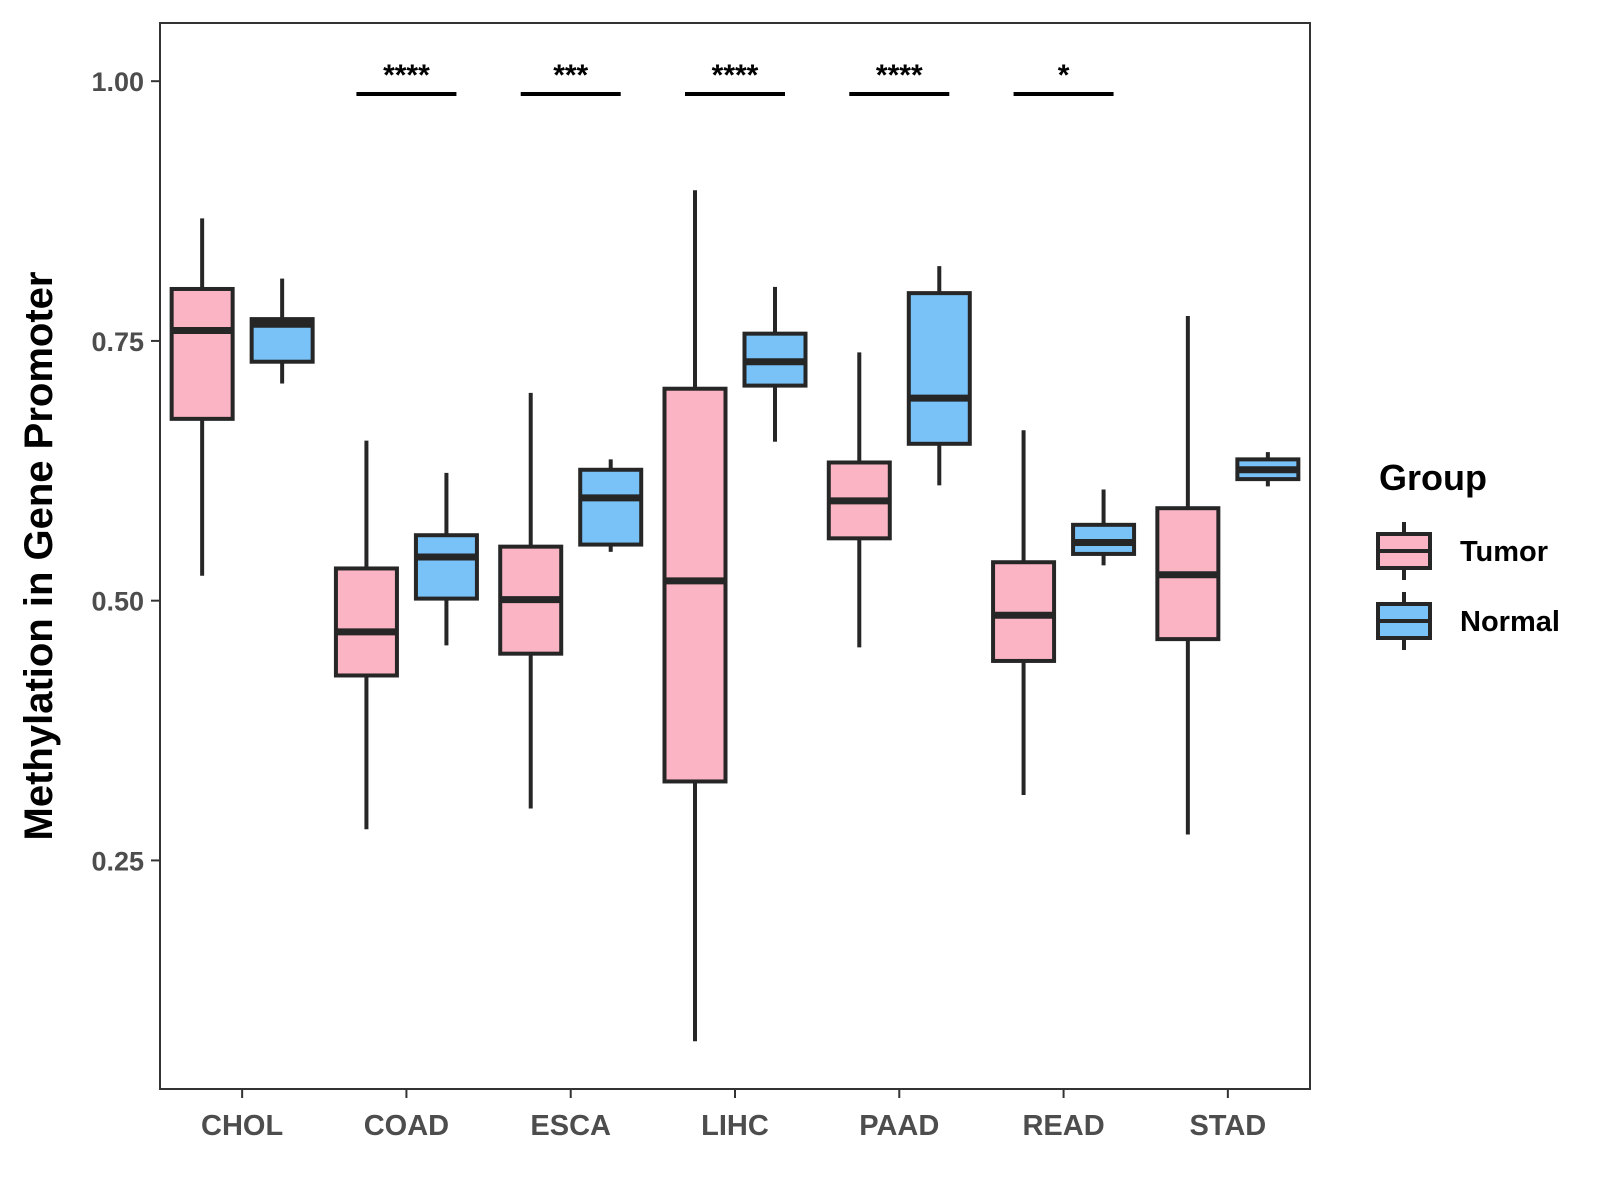 Image resolution: width=1600 pixels, height=1200 pixels. What do you see at coordinates (1064, 75) in the screenshot?
I see `significance-label: *` at bounding box center [1064, 75].